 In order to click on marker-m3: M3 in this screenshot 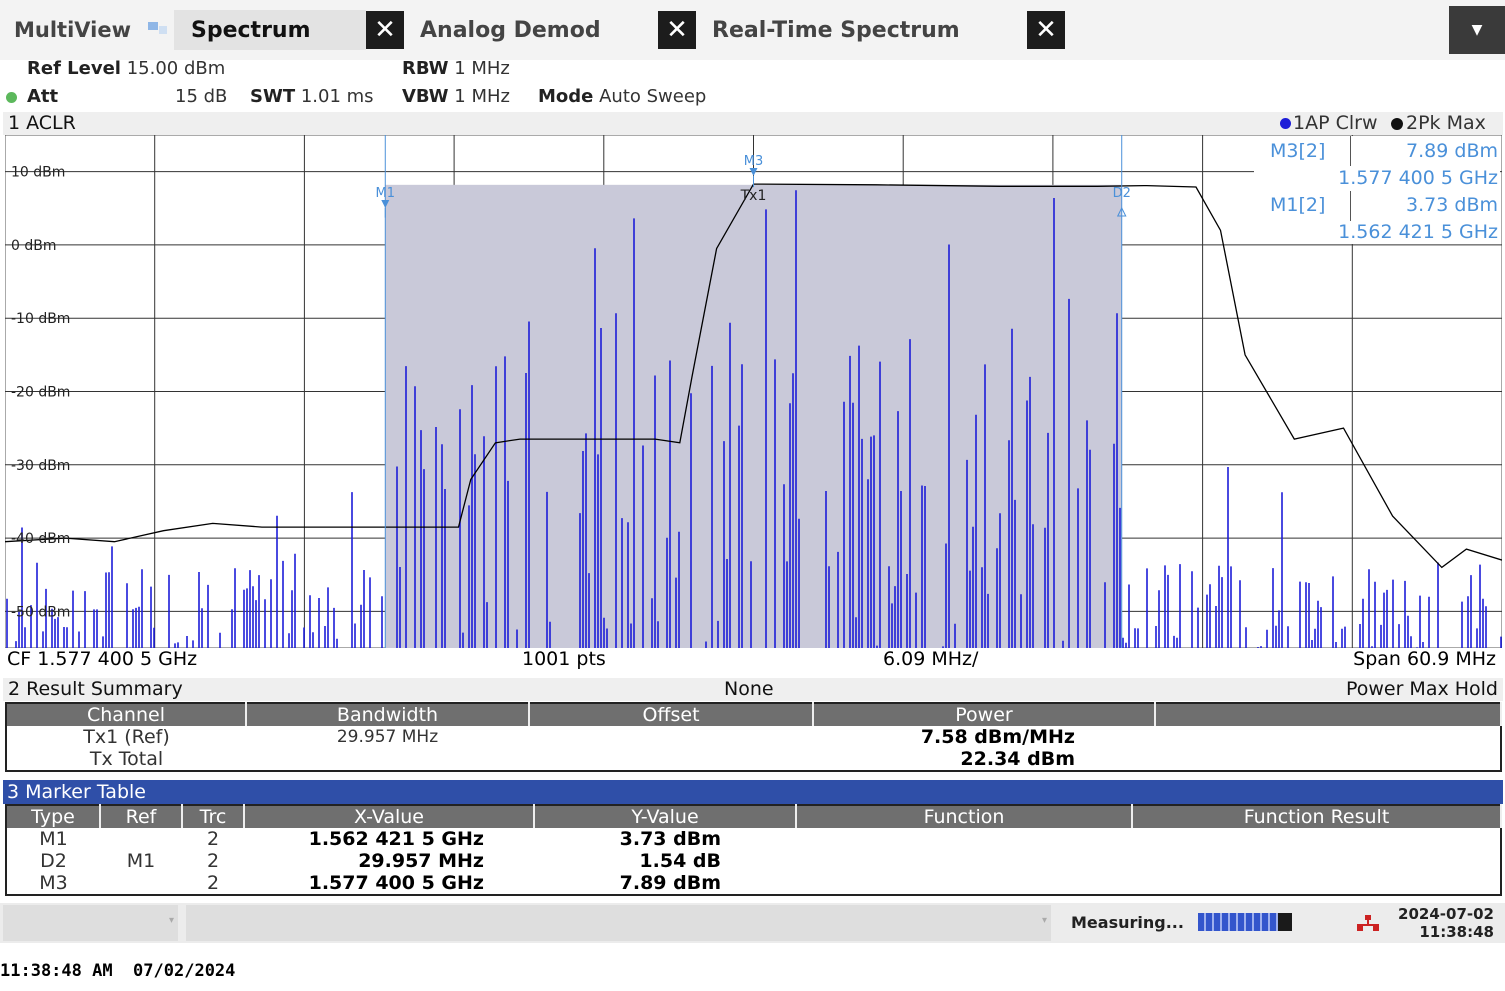, I will do `click(754, 171)`.